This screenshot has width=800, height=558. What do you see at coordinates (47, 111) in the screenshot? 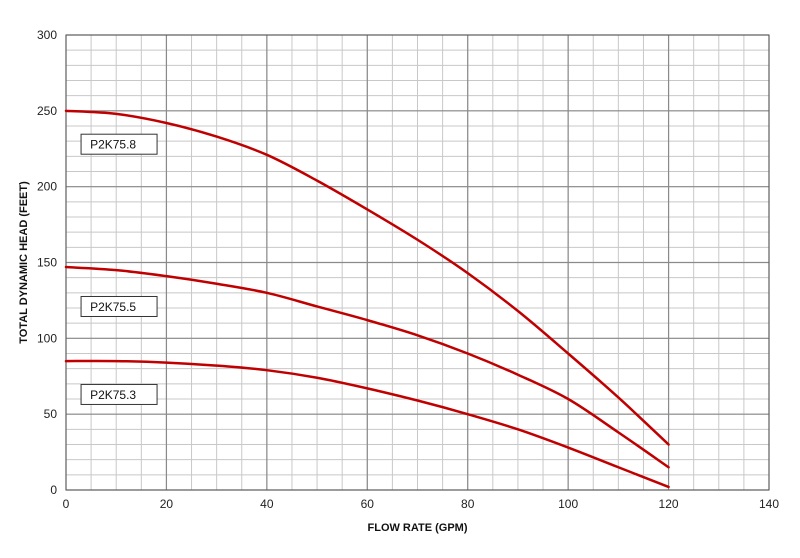
I see `y-tick-label: 250` at bounding box center [47, 111].